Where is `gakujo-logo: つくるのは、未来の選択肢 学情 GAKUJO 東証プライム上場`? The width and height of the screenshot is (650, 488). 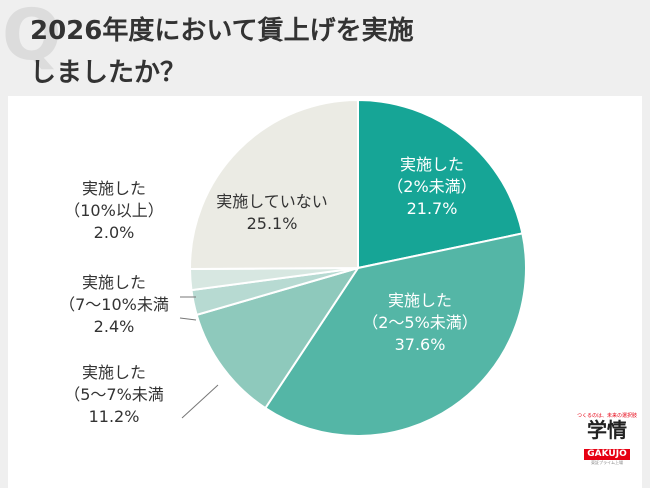 gakujo-logo: つくるのは、未来の選択肢 学情 GAKUJO 東証プライム上場 is located at coordinates (607, 439).